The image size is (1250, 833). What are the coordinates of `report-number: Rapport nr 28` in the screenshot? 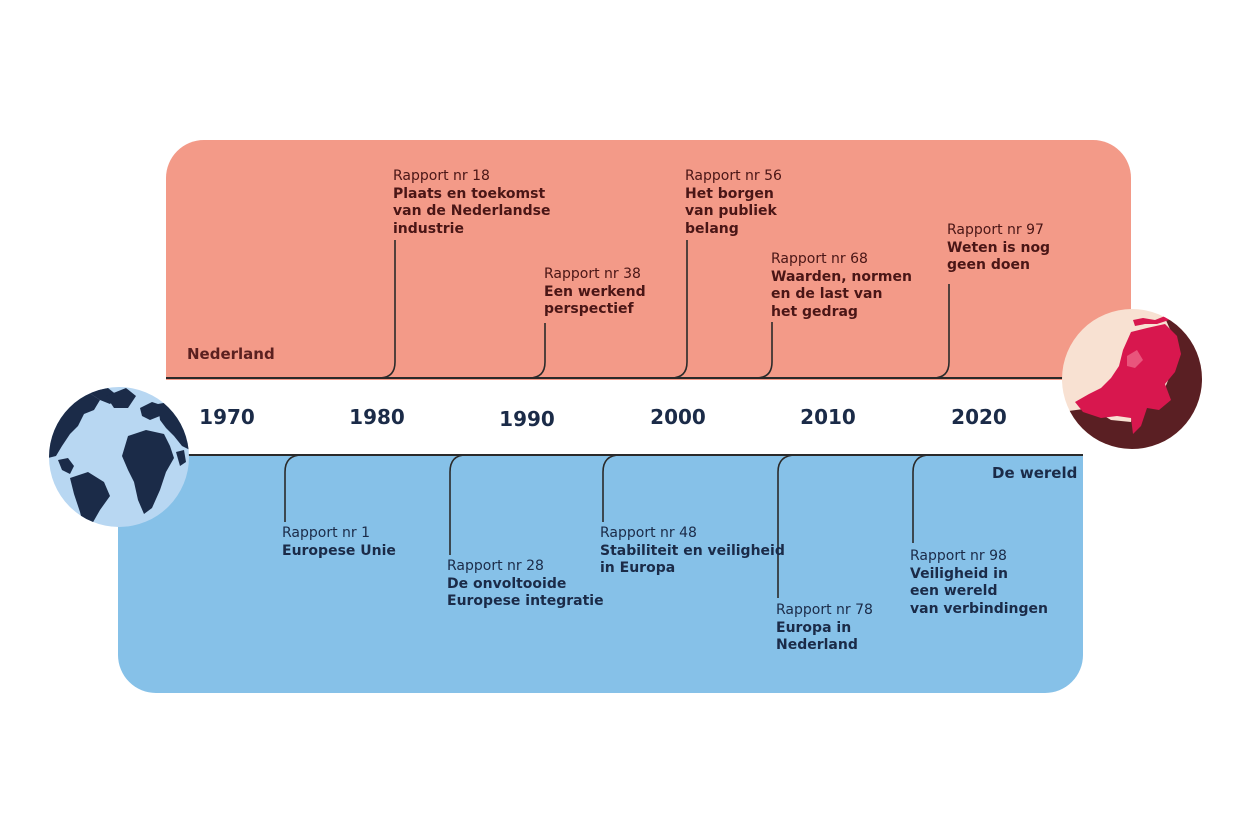 It's located at (495, 566).